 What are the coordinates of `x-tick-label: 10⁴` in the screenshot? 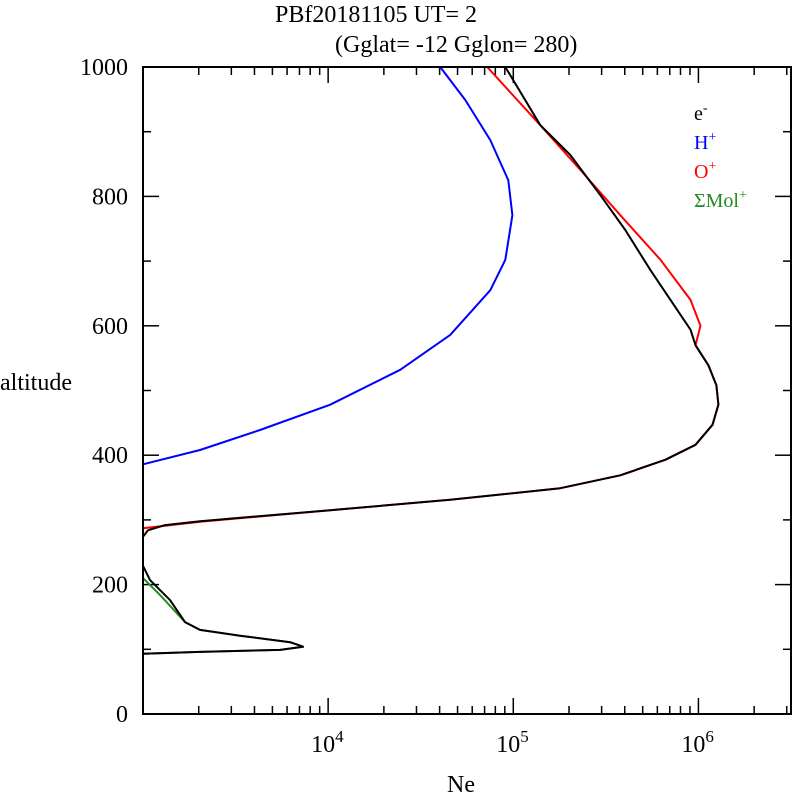 It's located at (327, 742).